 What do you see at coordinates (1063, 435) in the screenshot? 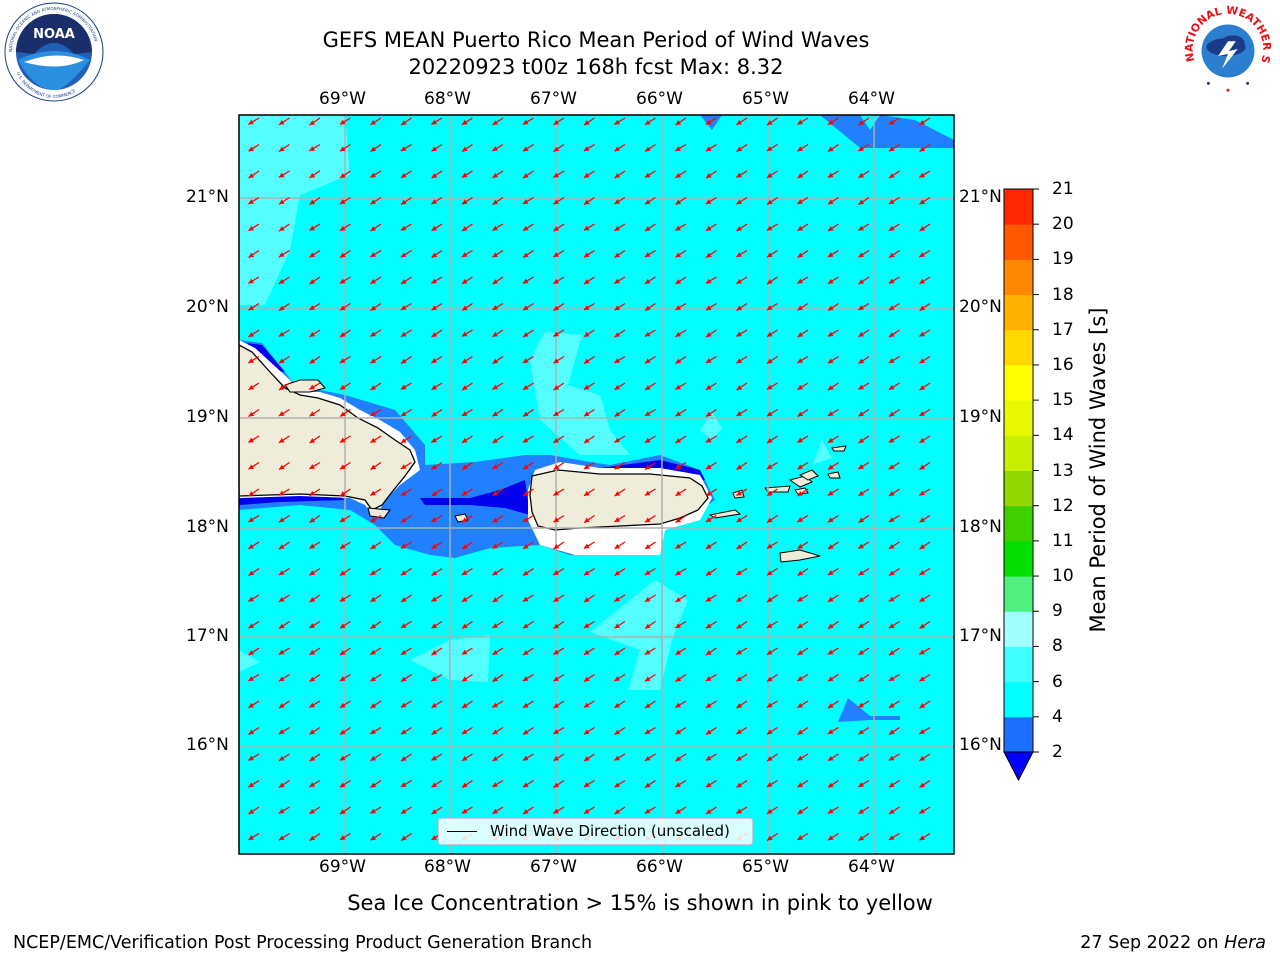
I see `colorbar-tick-label: 14` at bounding box center [1063, 435].